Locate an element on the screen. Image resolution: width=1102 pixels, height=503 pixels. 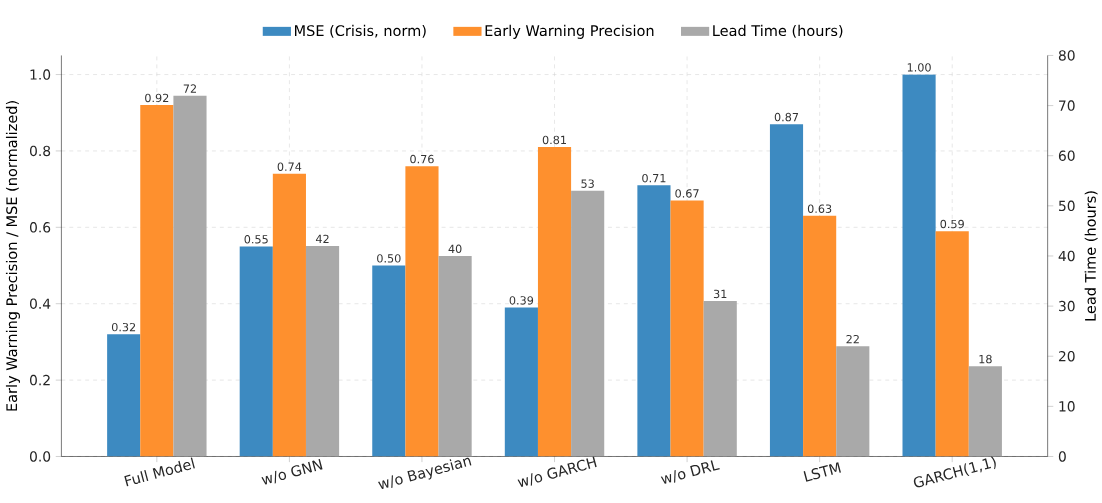
y2-tick-label: 40 is located at coordinates (1066, 256).